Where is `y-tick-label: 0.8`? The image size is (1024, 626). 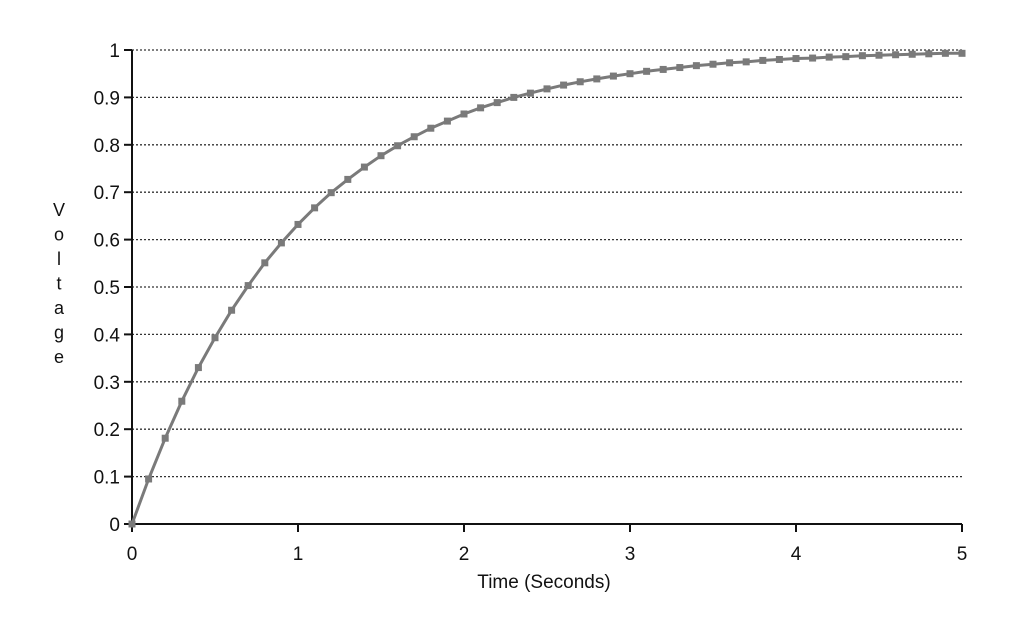
y-tick-label: 0.8 is located at coordinates (107, 146).